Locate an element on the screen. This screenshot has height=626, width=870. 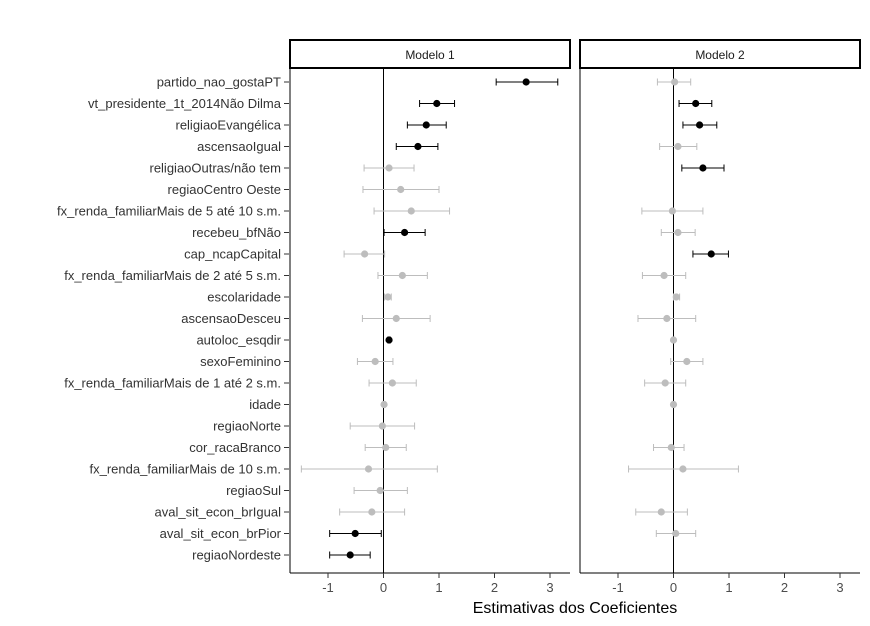
y-tick-label: religiaoOutras/não tem is located at coordinates (215, 168).